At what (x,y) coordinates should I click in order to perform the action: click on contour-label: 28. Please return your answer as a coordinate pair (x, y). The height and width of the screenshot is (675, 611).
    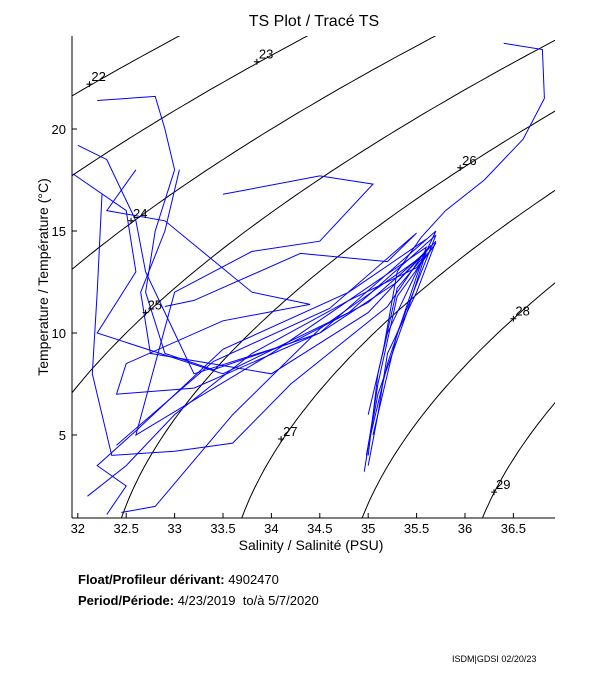
    Looking at the image, I should click on (522, 311).